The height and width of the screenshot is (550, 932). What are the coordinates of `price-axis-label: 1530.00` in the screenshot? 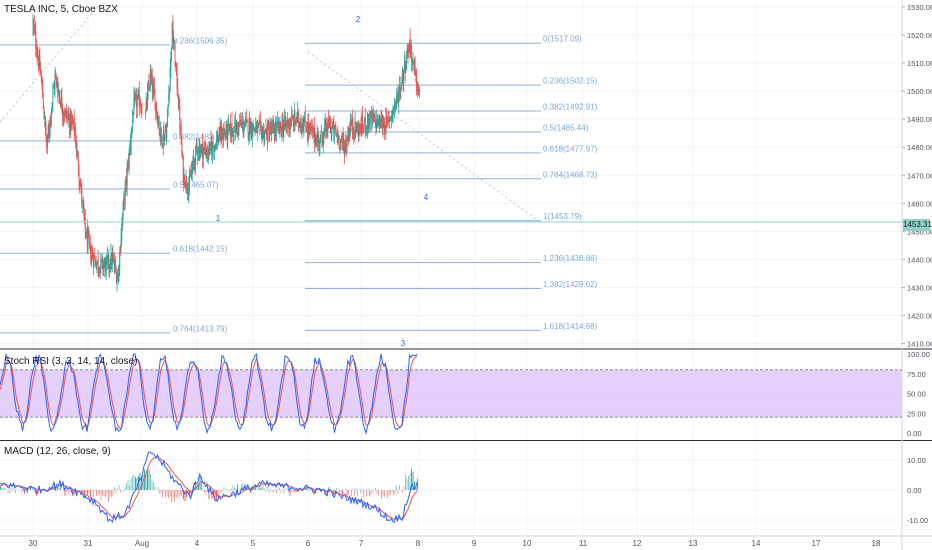 It's located at (919, 7).